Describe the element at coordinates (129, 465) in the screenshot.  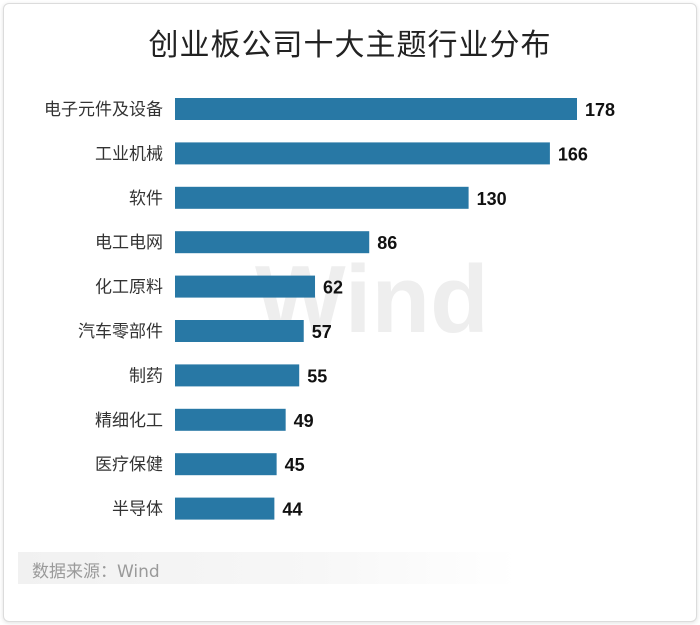
I see `category-label: 医疗保健` at that location.